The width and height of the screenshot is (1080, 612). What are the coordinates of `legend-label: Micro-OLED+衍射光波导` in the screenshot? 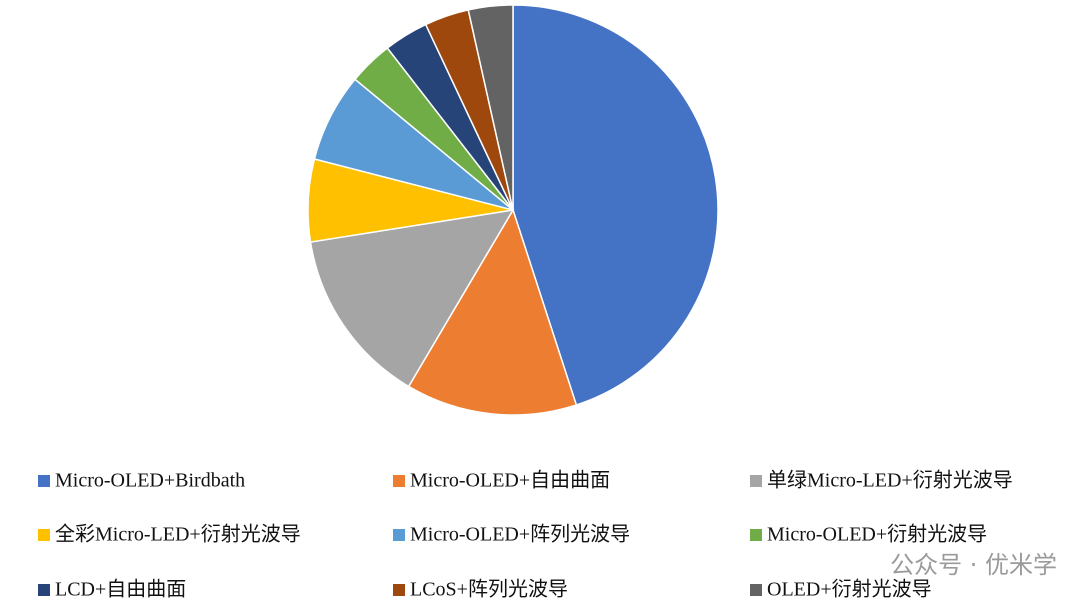 It's located at (877, 534).